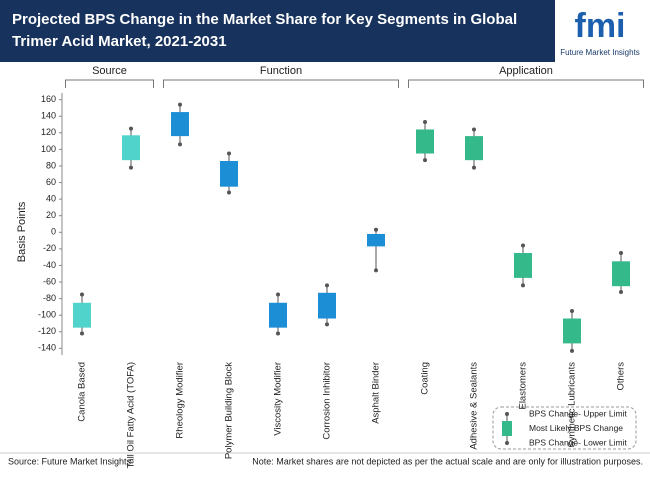 The height and width of the screenshot is (499, 650). What do you see at coordinates (474, 406) in the screenshot?
I see `x-tick-label: Adhesive & Sealants` at bounding box center [474, 406].